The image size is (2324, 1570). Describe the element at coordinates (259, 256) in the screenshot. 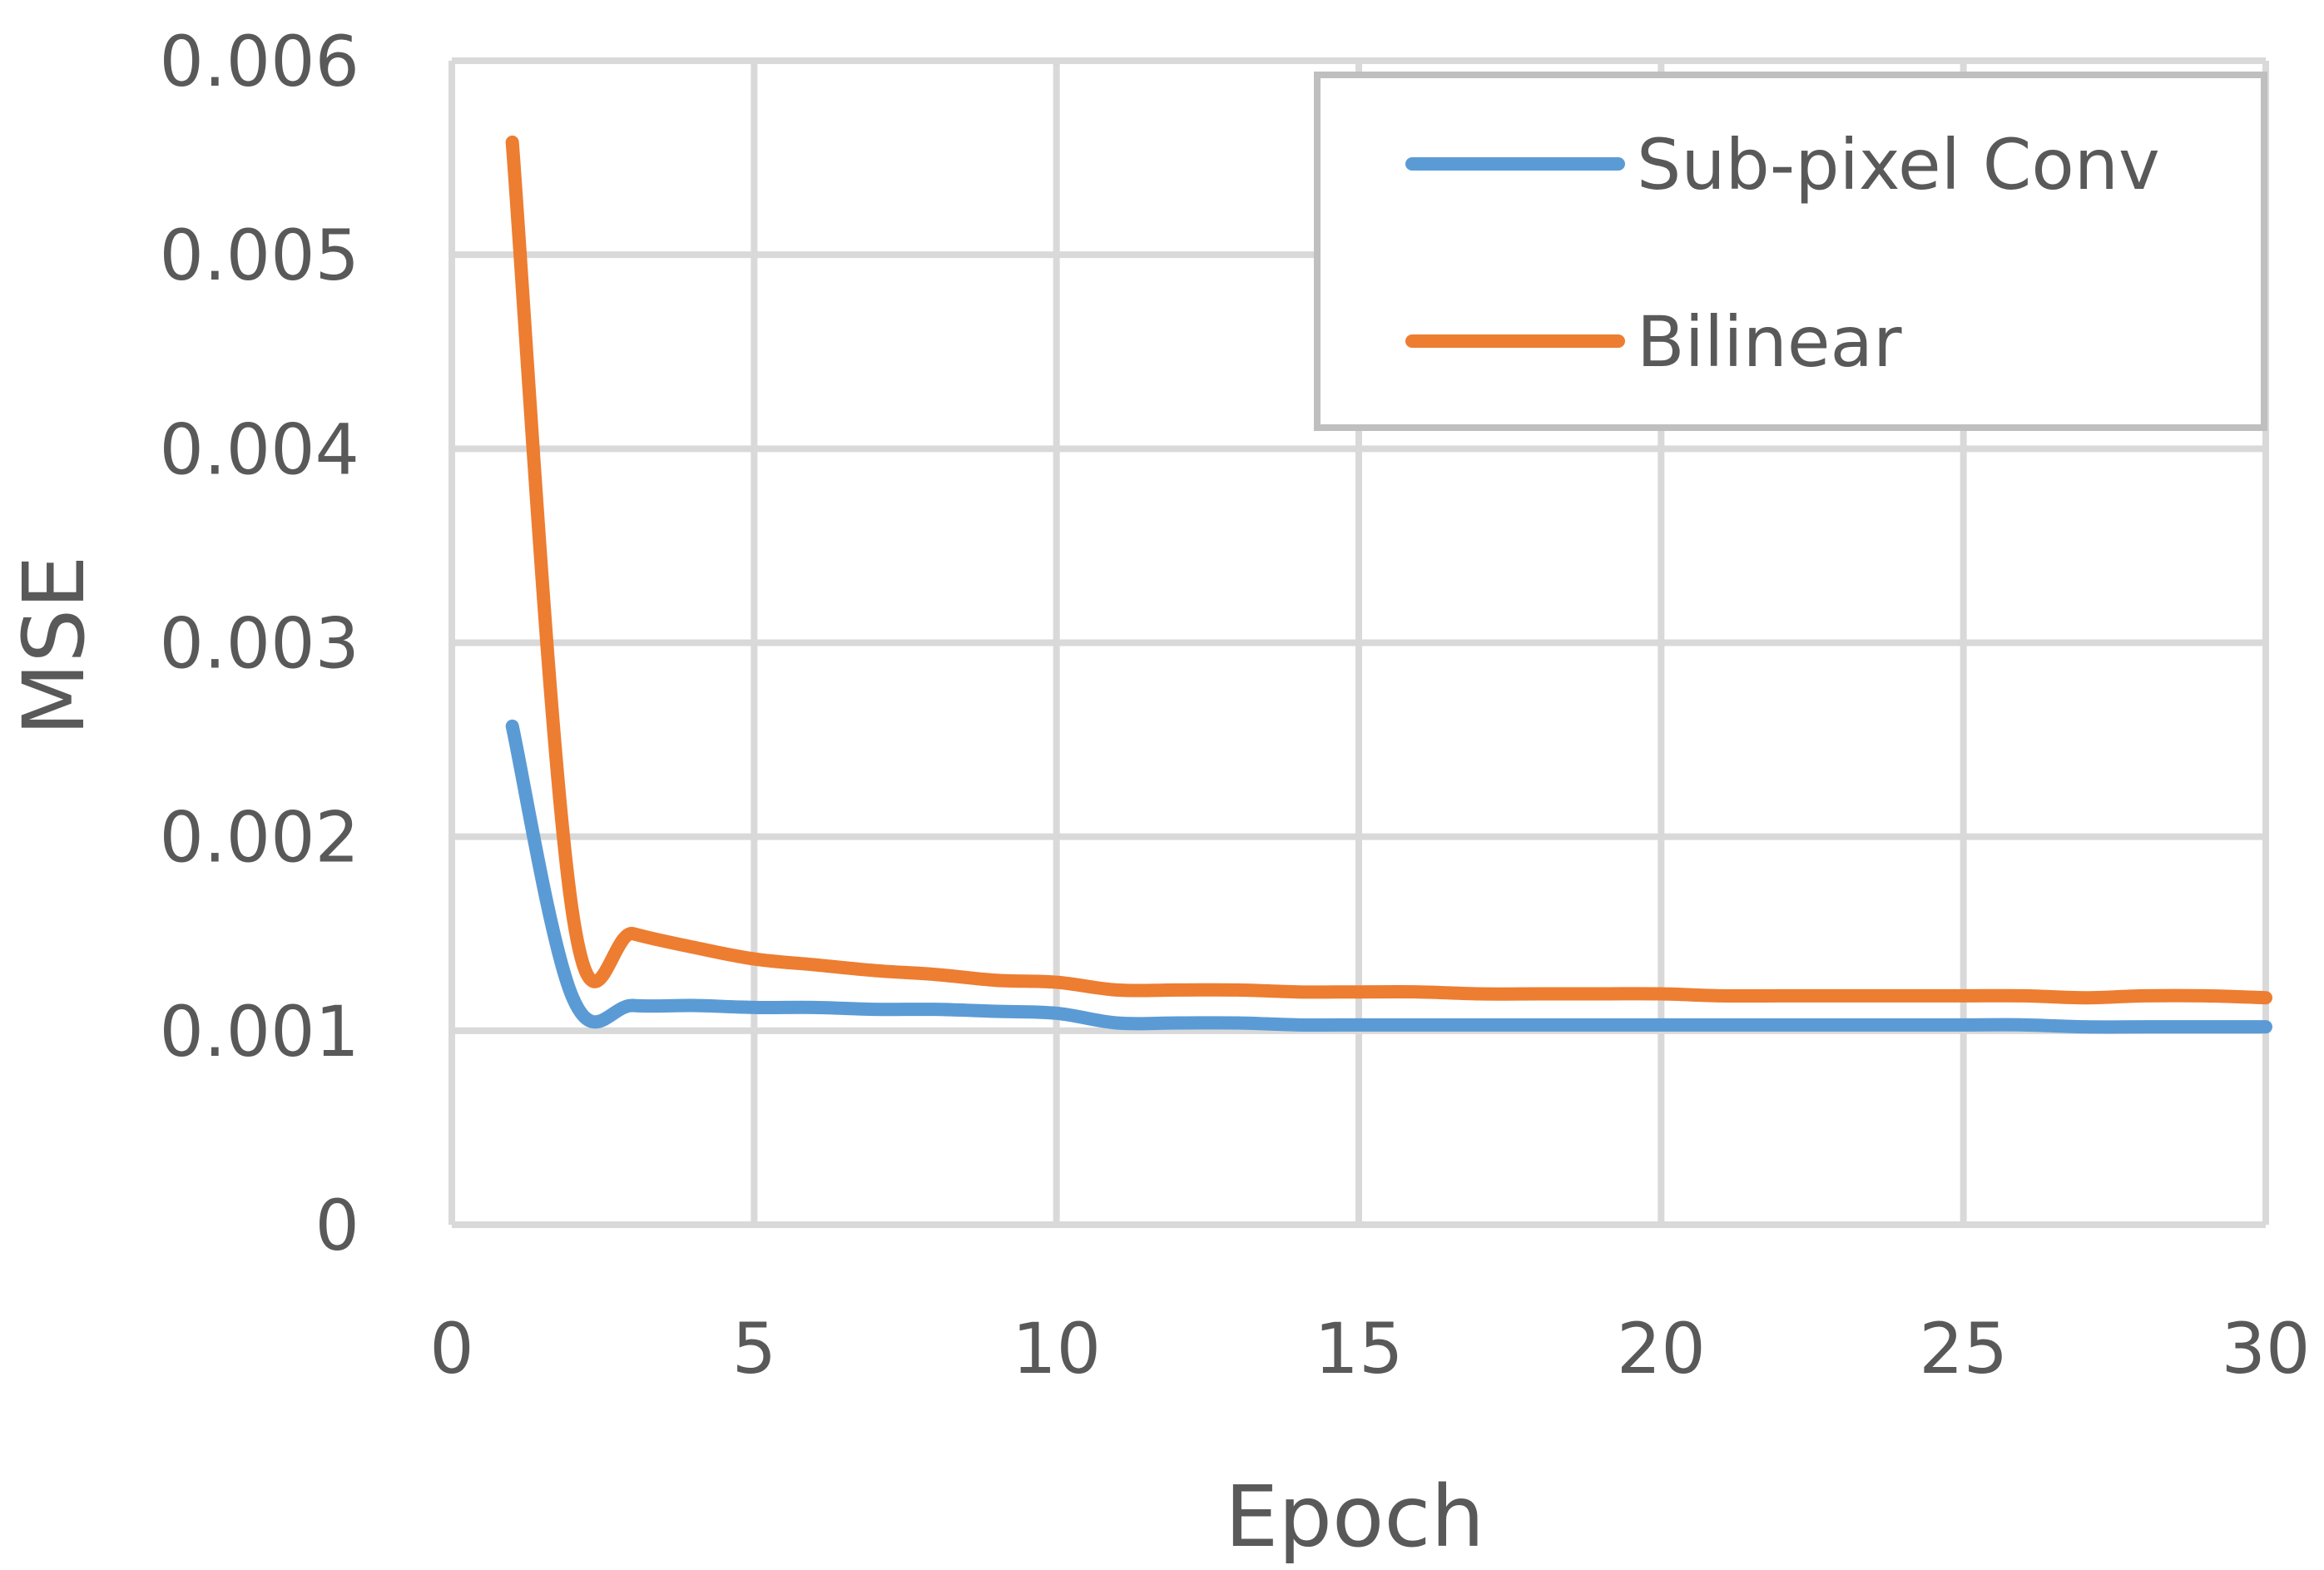

I see `y-tick-label: 0.005` at that location.